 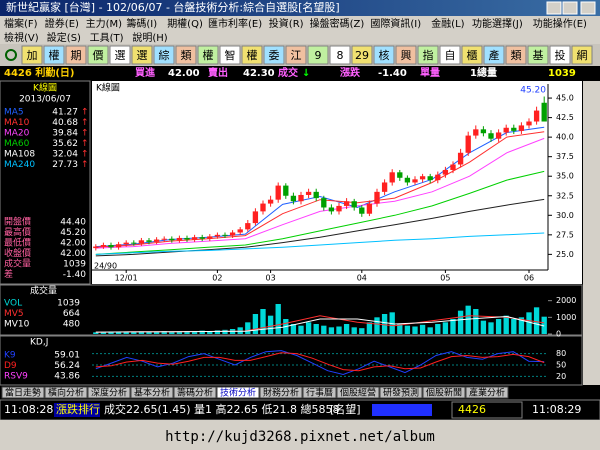 I want to click on menu-item: 工具(T), so click(x=107, y=38).